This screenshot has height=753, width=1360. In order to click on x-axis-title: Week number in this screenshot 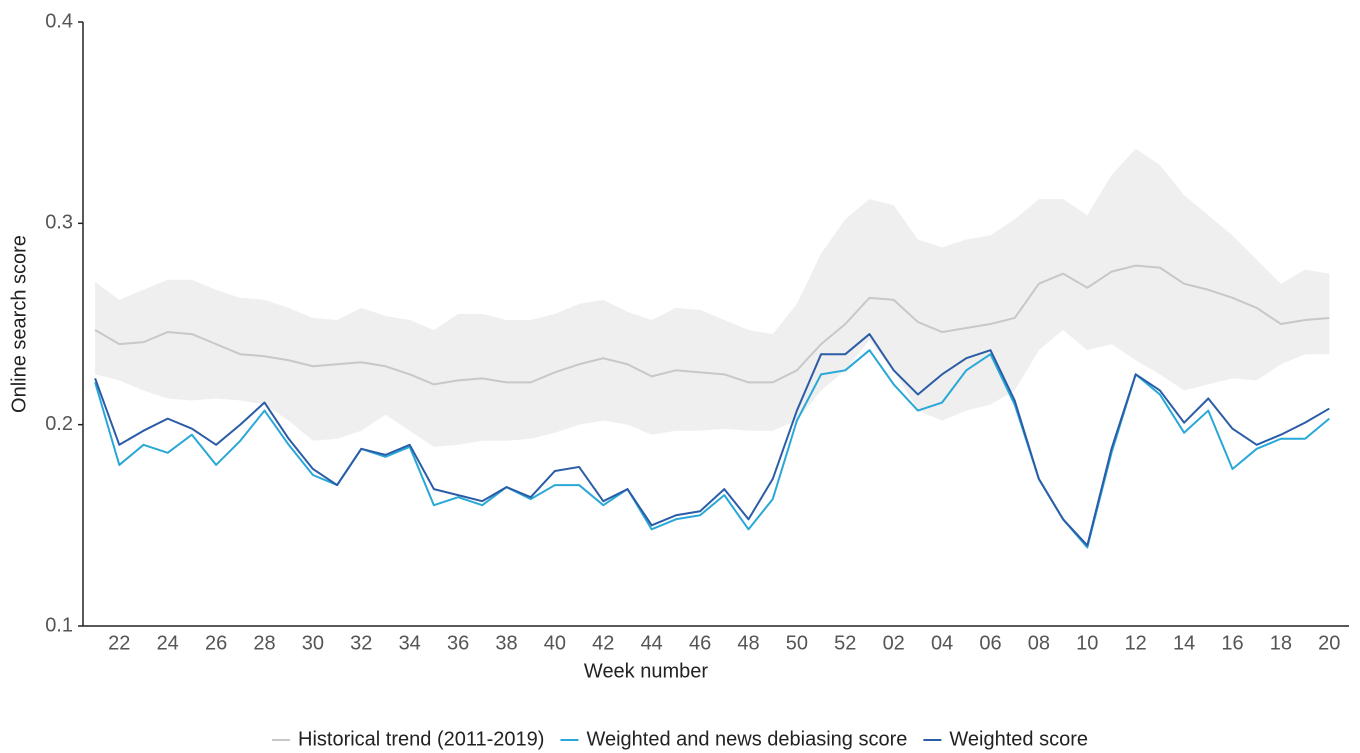, I will do `click(646, 671)`.